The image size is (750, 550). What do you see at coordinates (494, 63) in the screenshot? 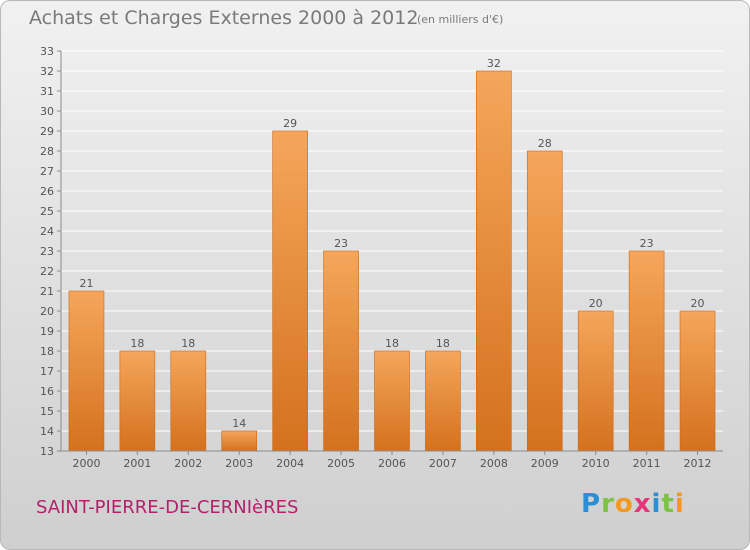
I see `data-label: 32` at bounding box center [494, 63].